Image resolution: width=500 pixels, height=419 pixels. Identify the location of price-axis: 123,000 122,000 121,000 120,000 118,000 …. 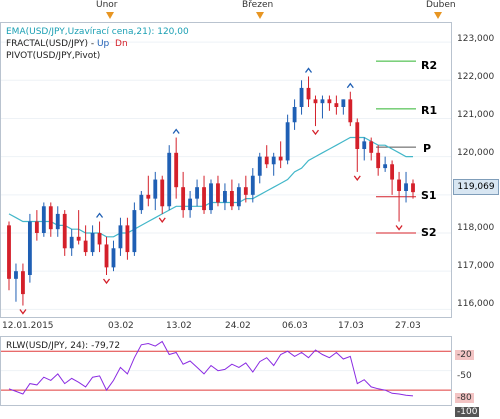
(476, 170).